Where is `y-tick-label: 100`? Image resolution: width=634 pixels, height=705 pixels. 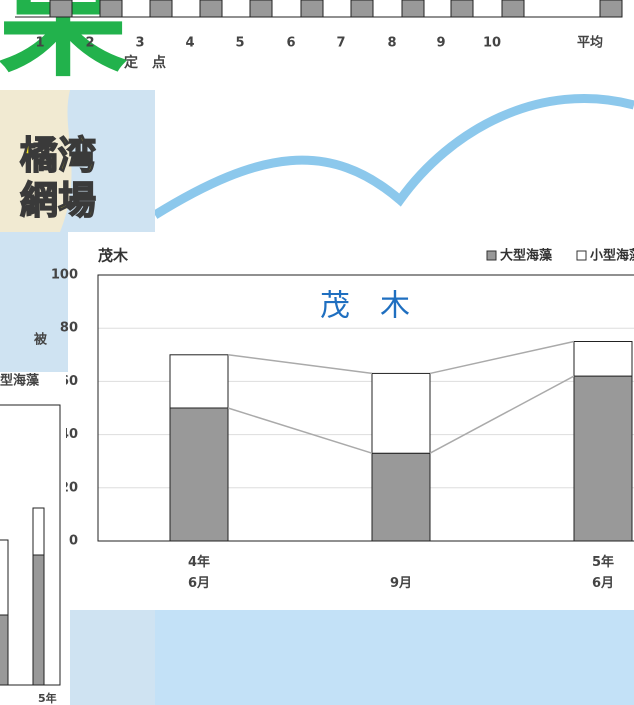 y-tick-label: 100 is located at coordinates (64, 275).